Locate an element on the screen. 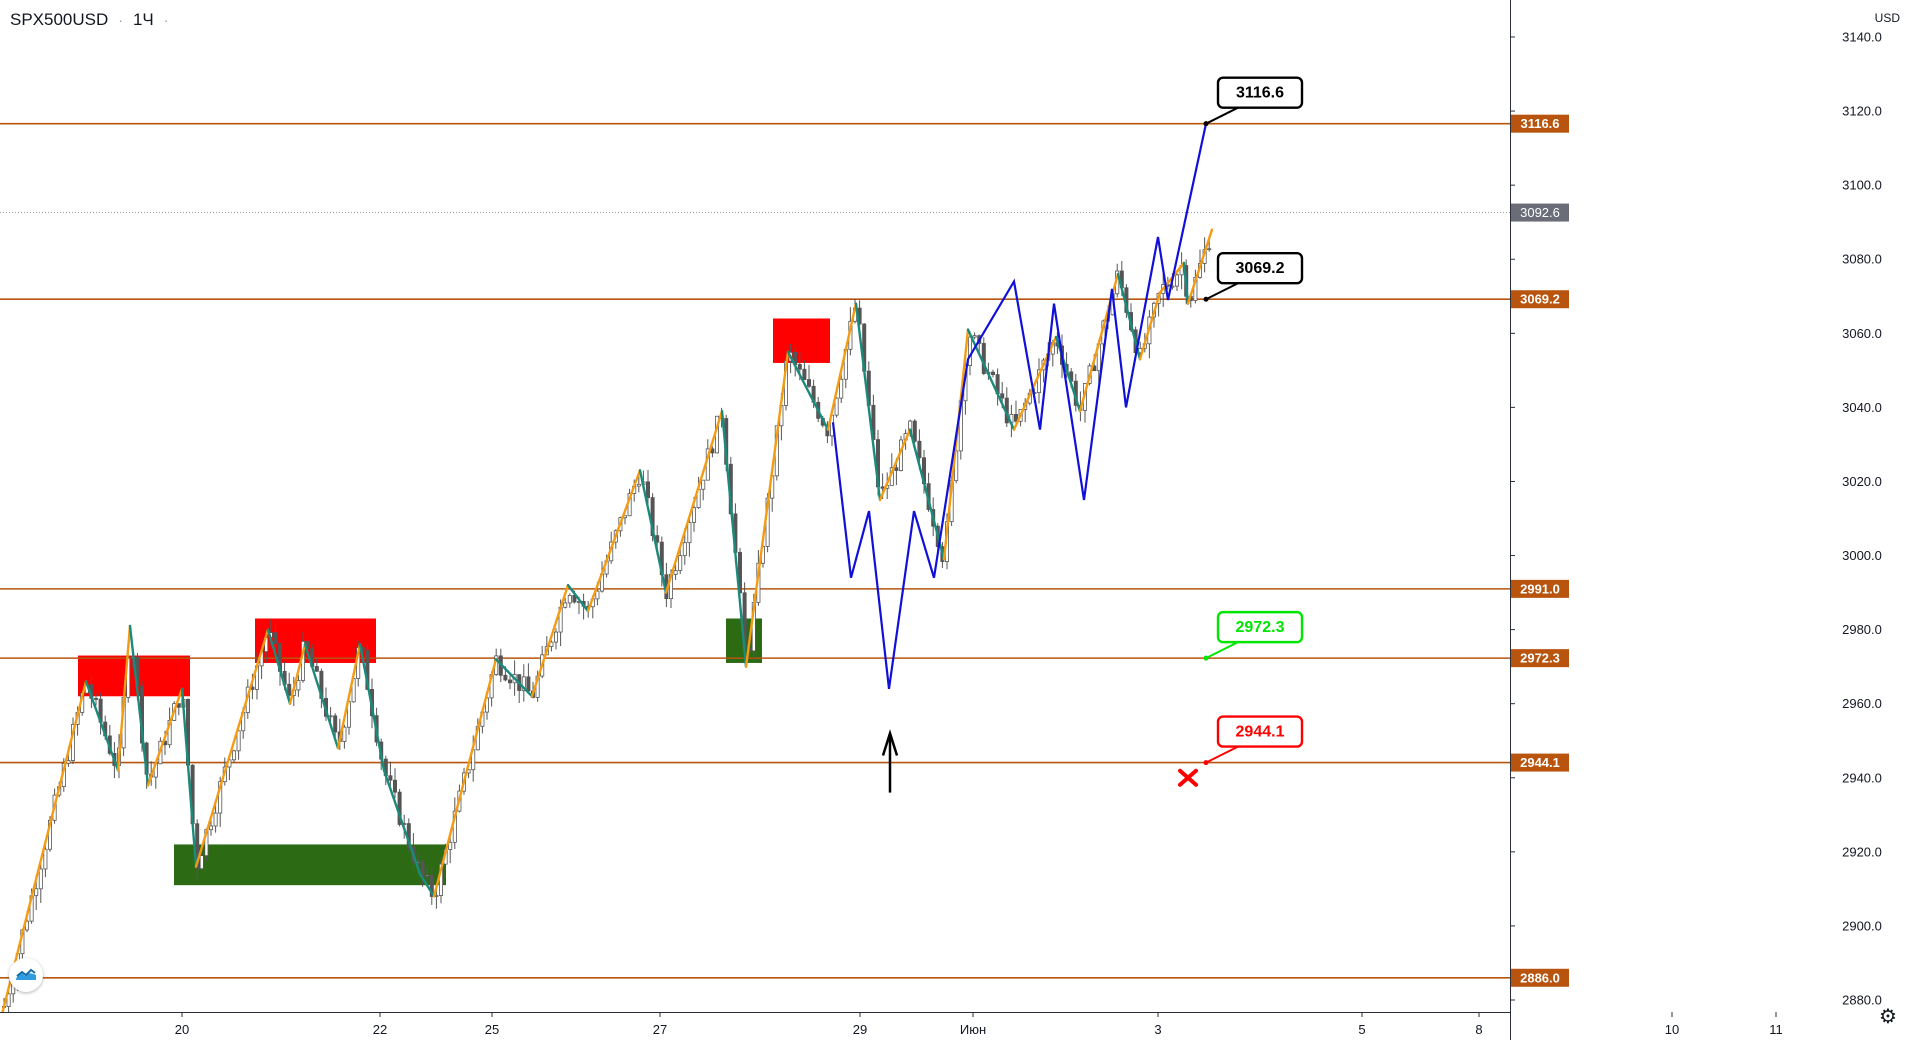 The height and width of the screenshot is (1045, 1920). price-tick-label: 3080.0 is located at coordinates (1862, 259).